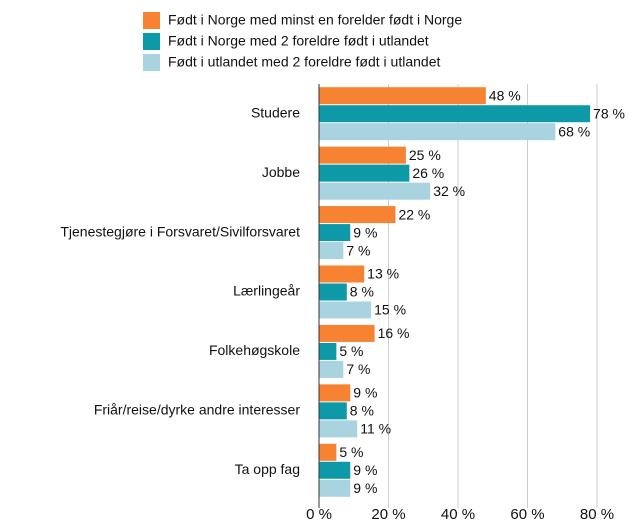 The image size is (629, 523). What do you see at coordinates (281, 172) in the screenshot?
I see `y-tick-label: Jobbe` at bounding box center [281, 172].